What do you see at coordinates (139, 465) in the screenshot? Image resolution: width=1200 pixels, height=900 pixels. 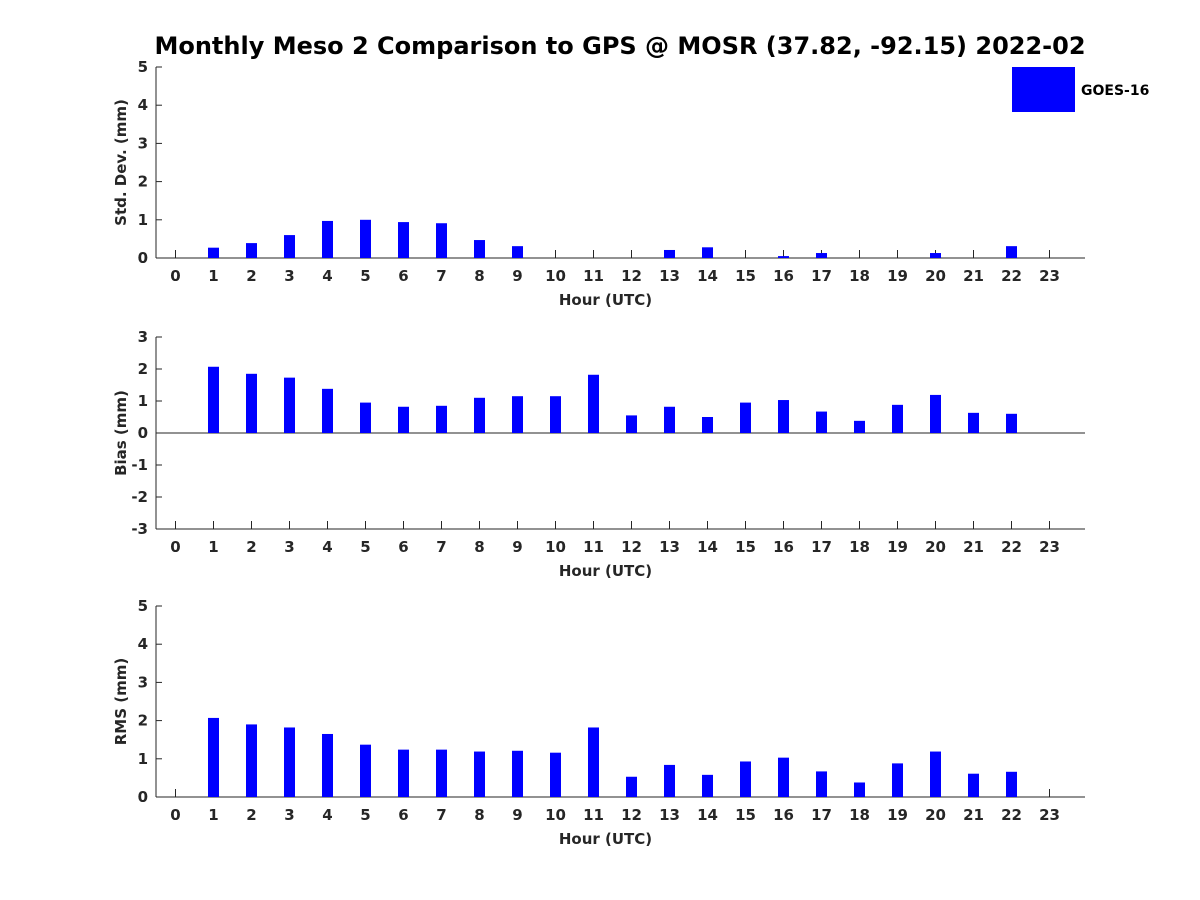 I see `y-tick-label: -1` at bounding box center [139, 465].